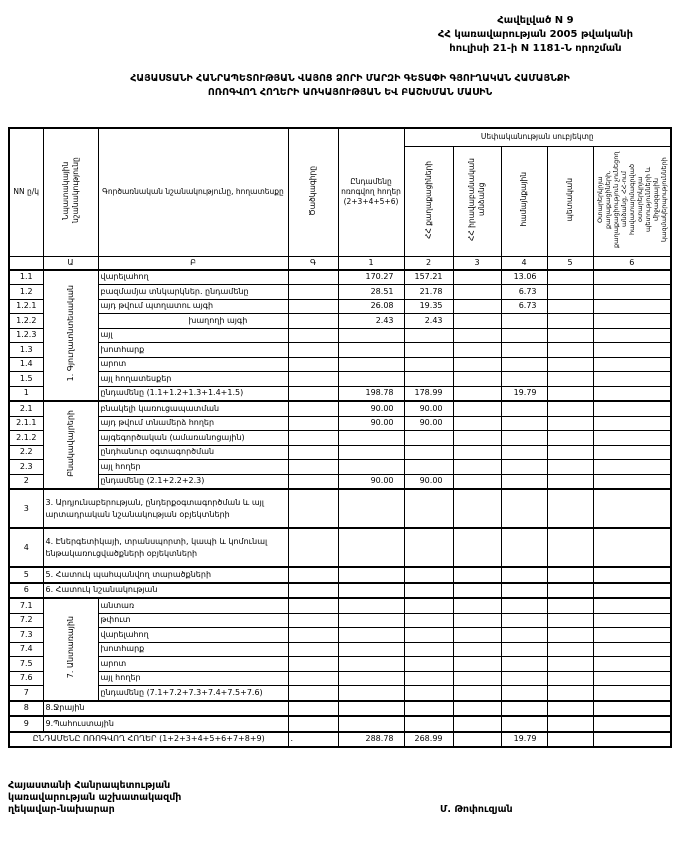  I want to click on header-legal: ՀՀ իրավաբանական անձանց, so click(477, 201).